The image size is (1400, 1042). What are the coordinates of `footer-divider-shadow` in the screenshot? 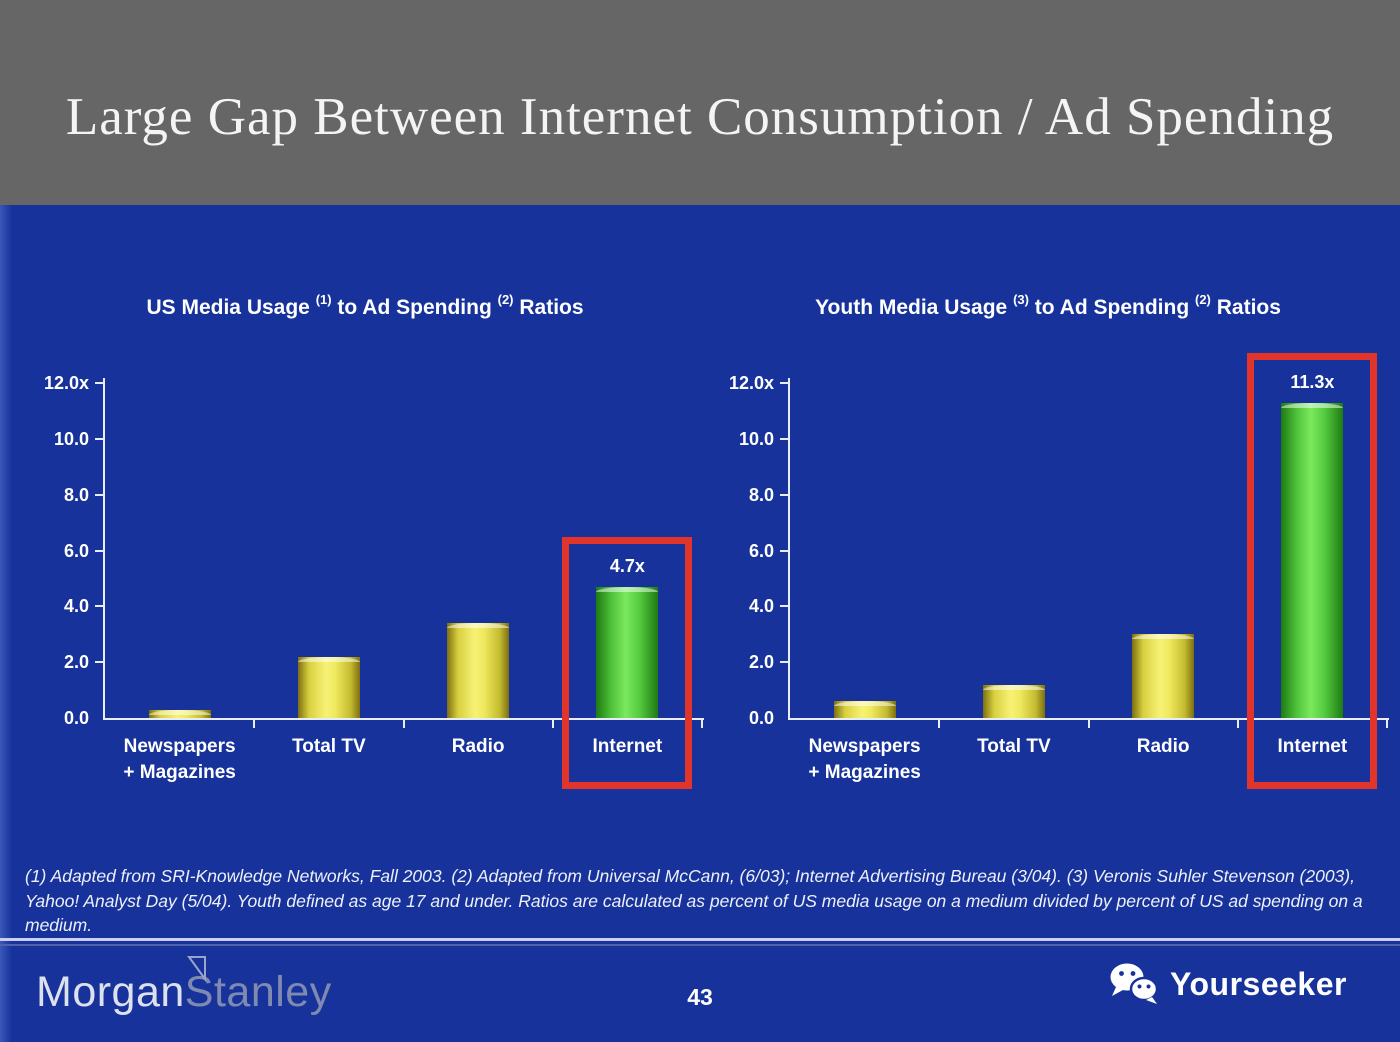 It's located at (700, 945).